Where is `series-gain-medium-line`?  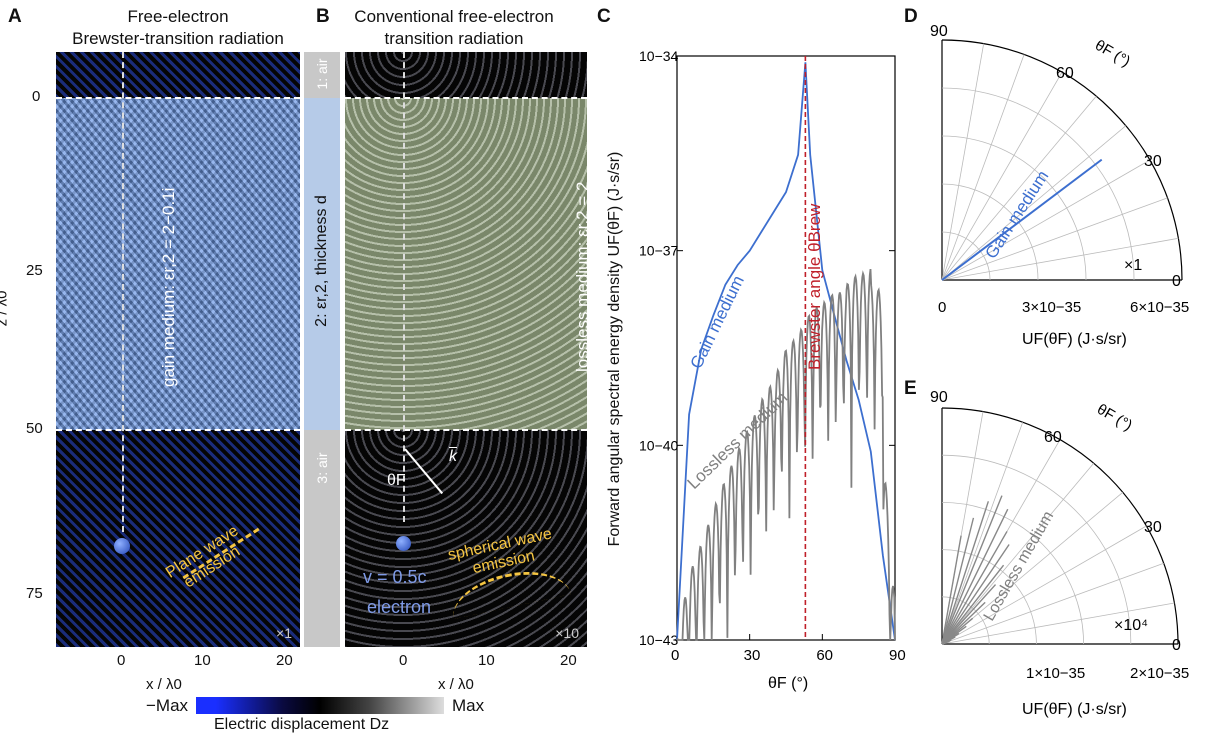 series-gain-medium-line is located at coordinates (786, 351).